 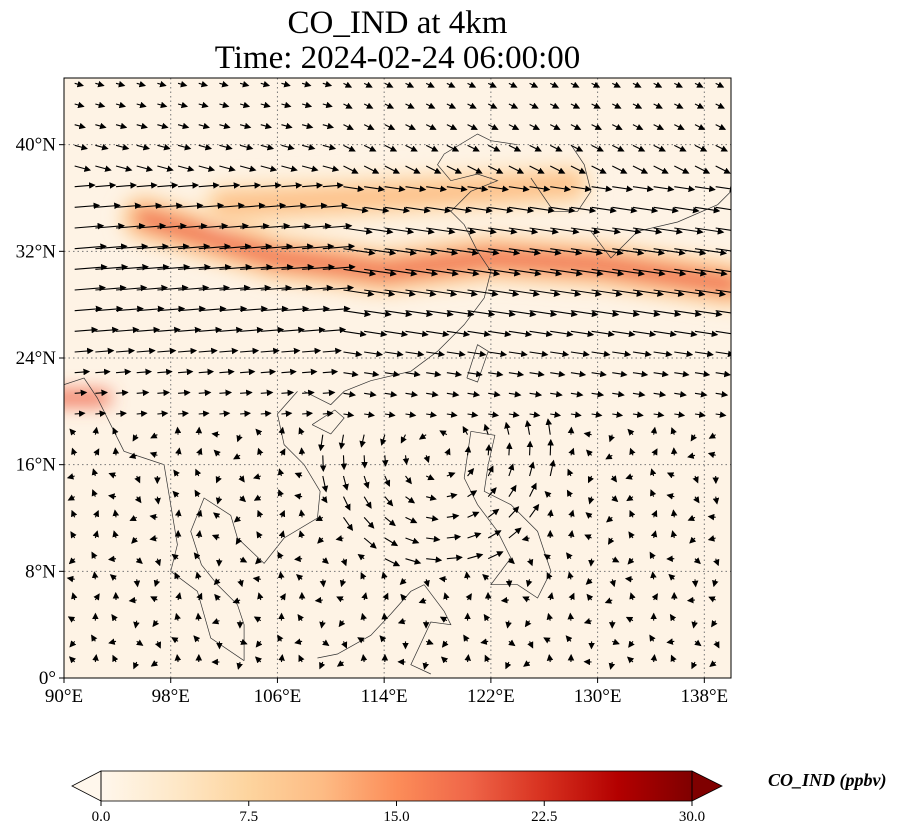 I want to click on coastline-segment, so click(x=660, y=225).